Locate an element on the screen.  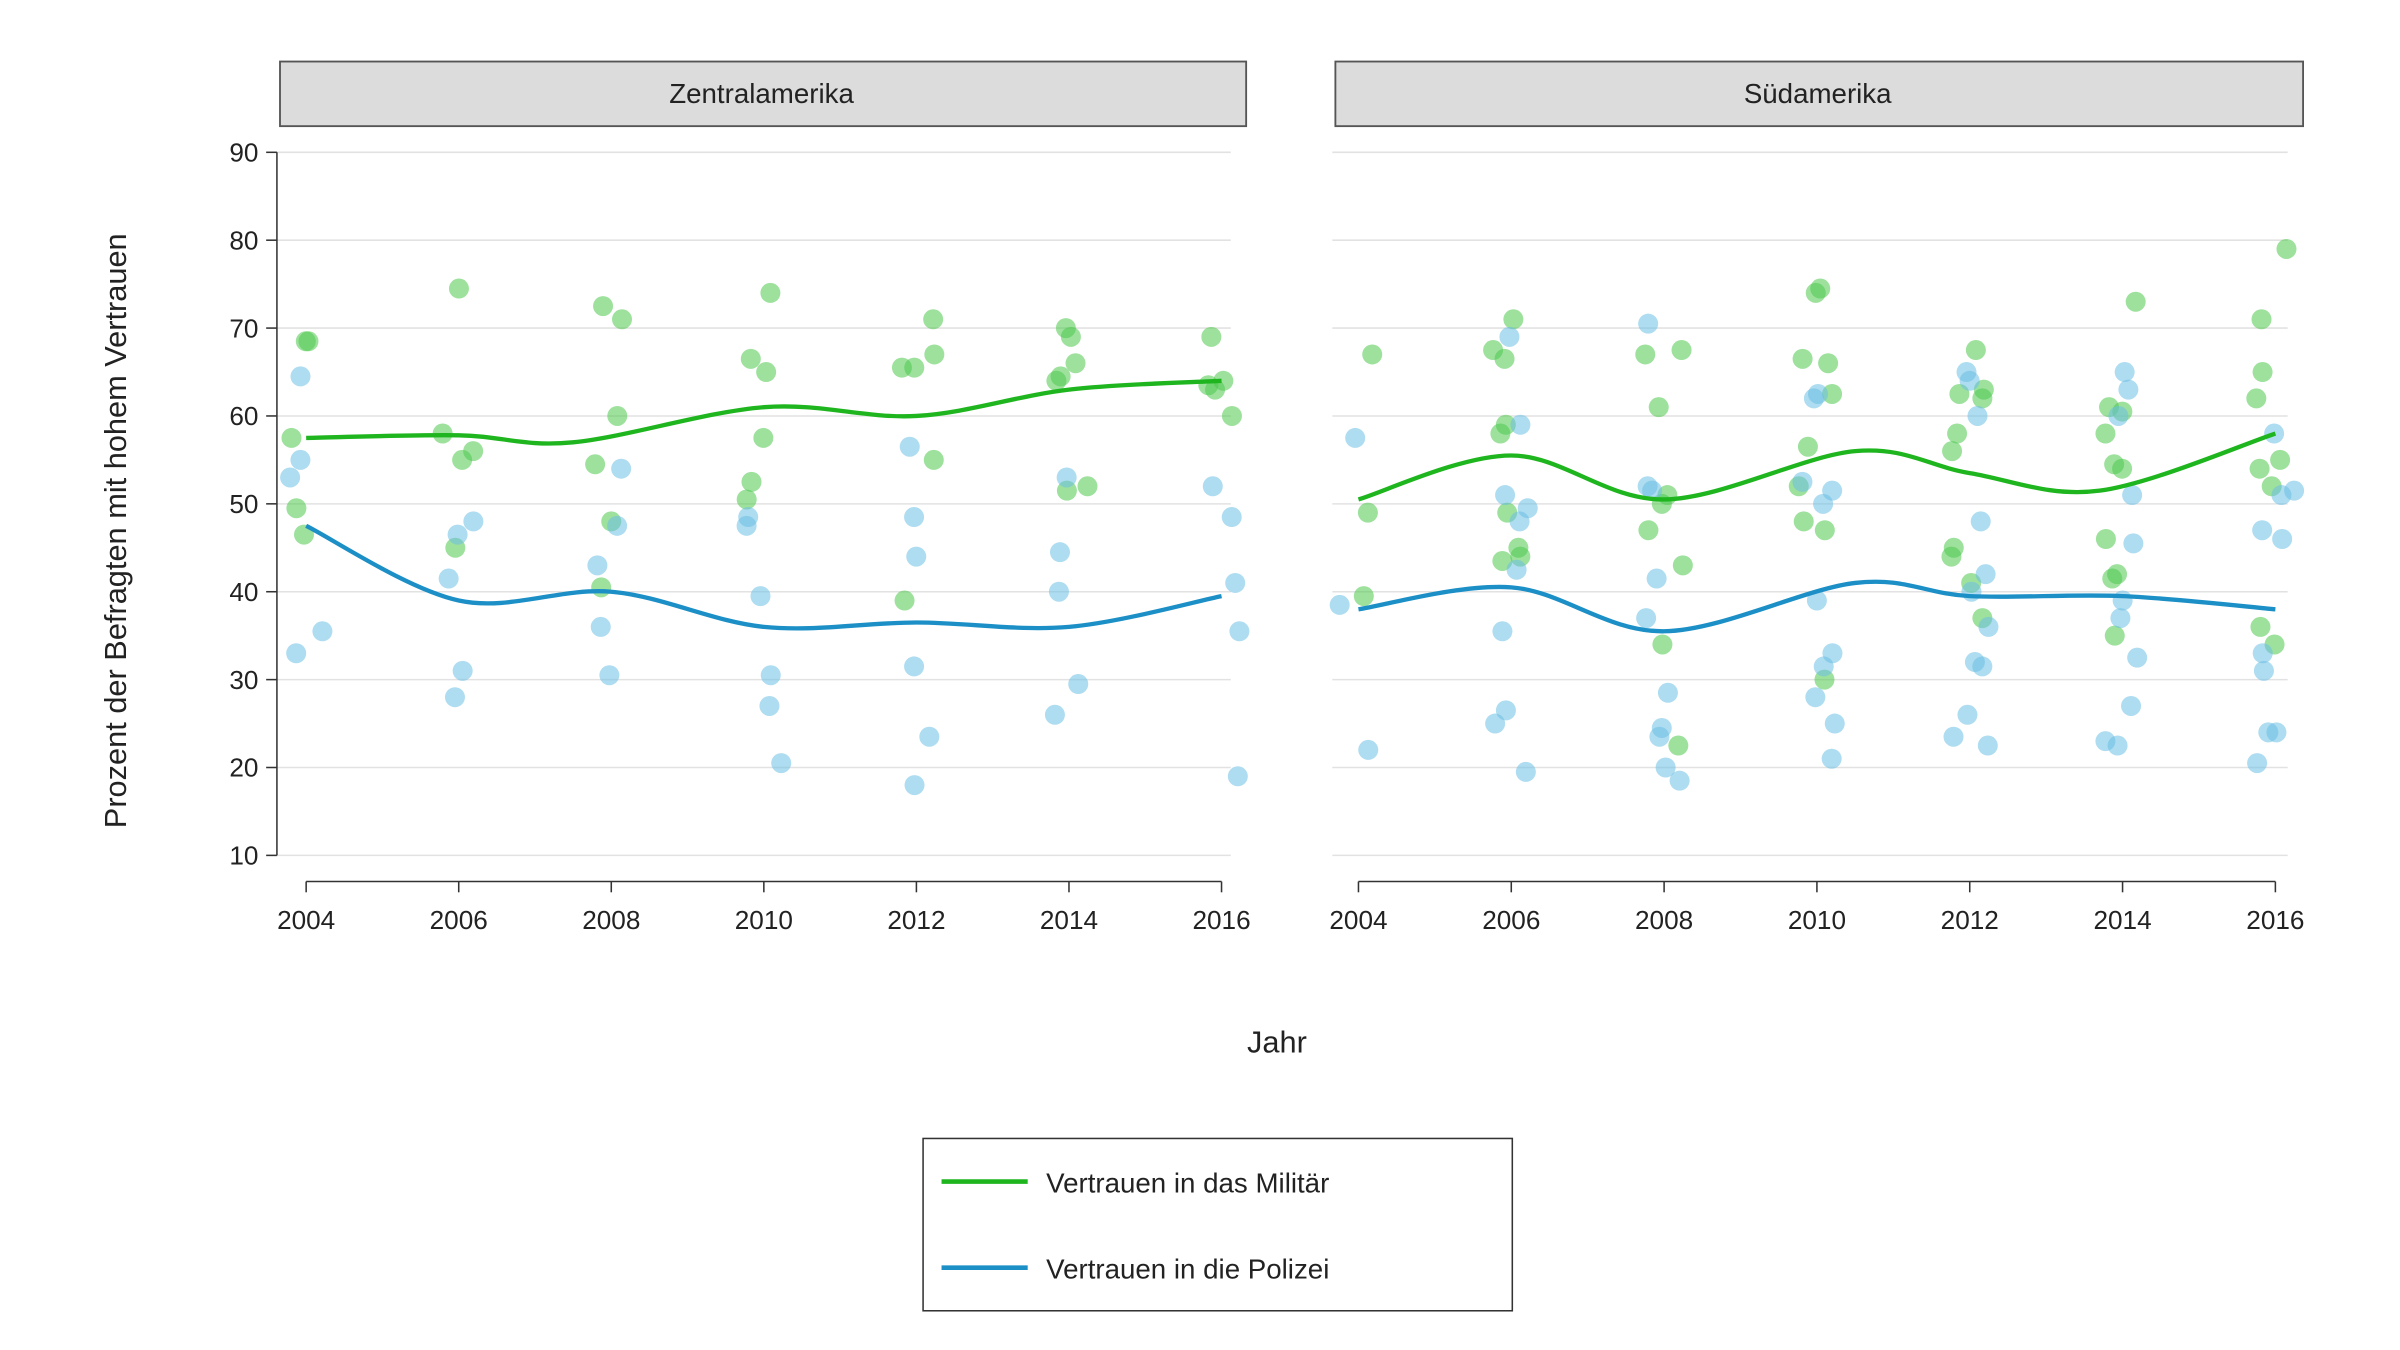
y-tick-label: 60 is located at coordinates (243, 416).